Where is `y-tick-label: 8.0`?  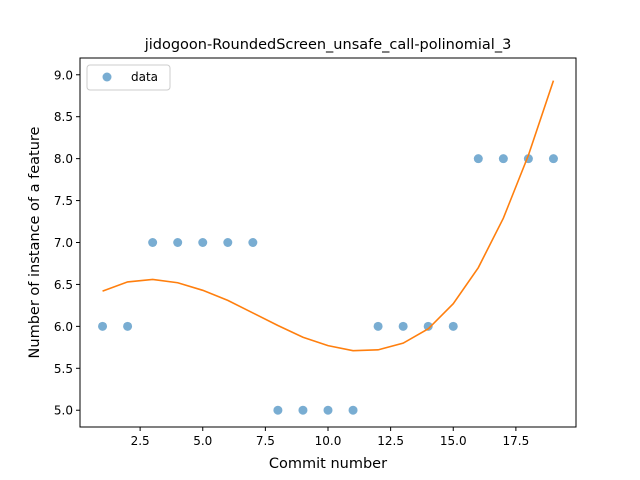
y-tick-label: 8.0 is located at coordinates (63, 159).